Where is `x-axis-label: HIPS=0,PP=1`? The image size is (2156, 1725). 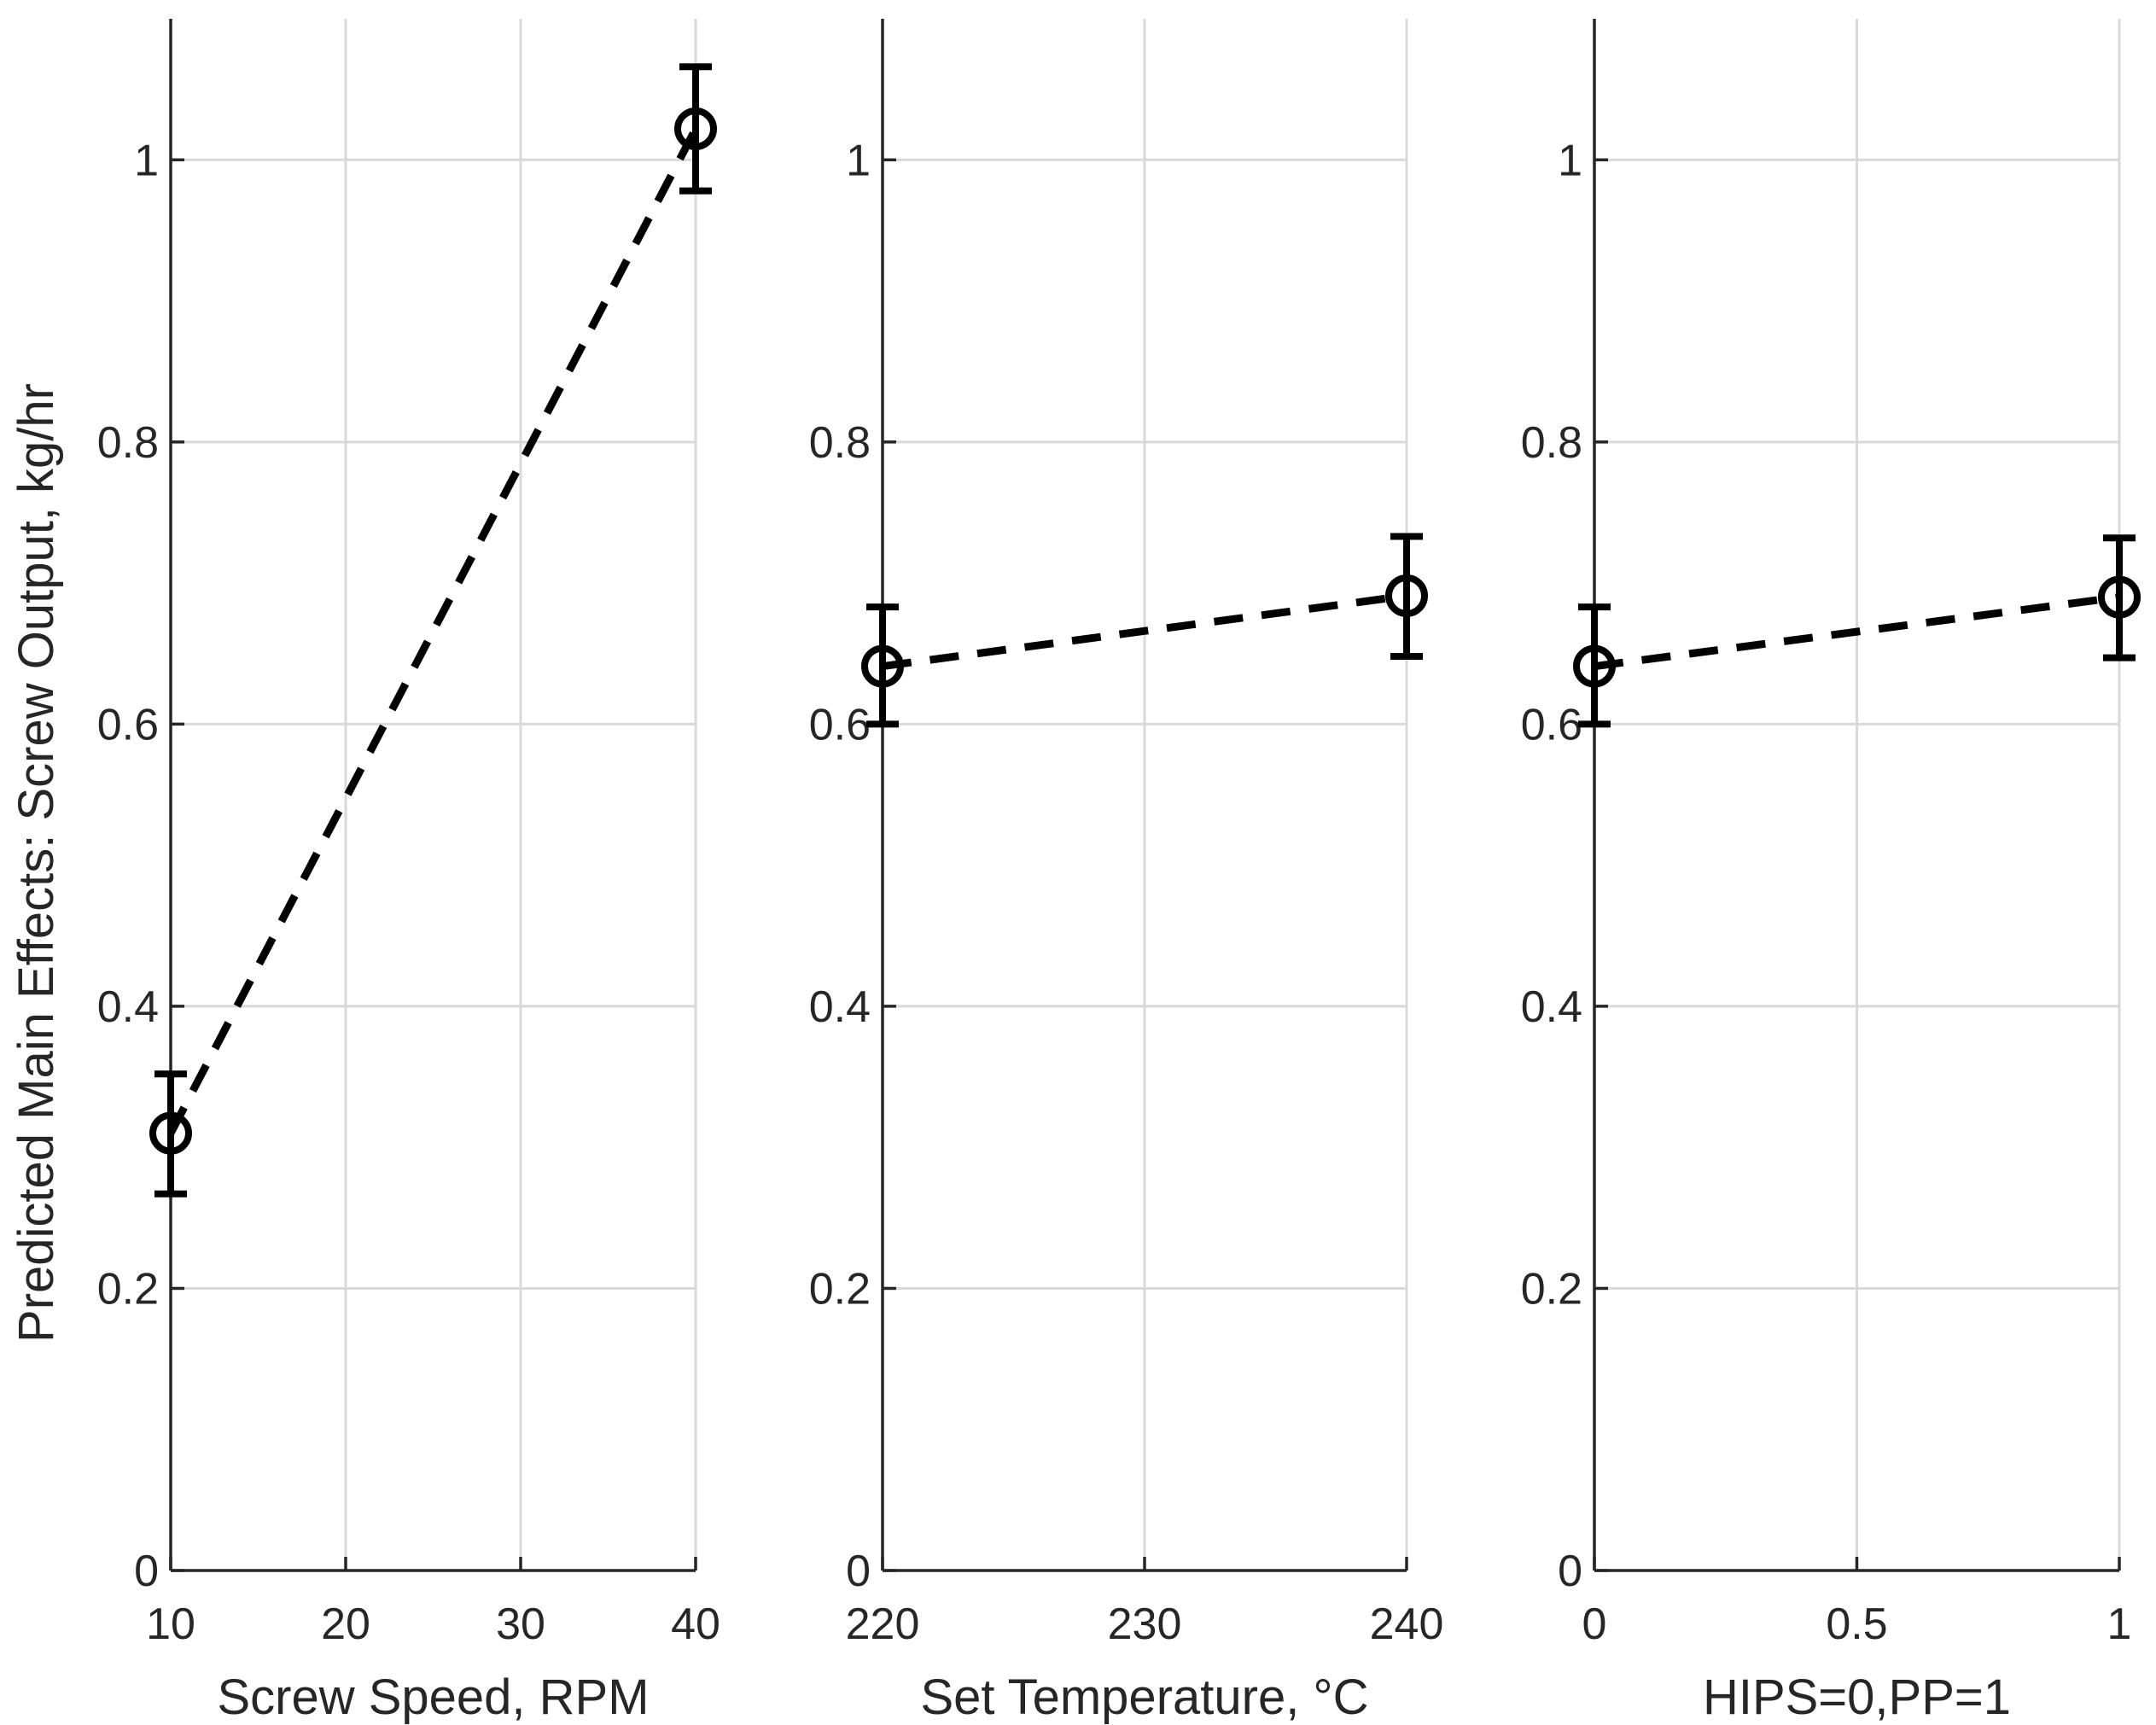 x-axis-label: HIPS=0,PP=1 is located at coordinates (1857, 1697).